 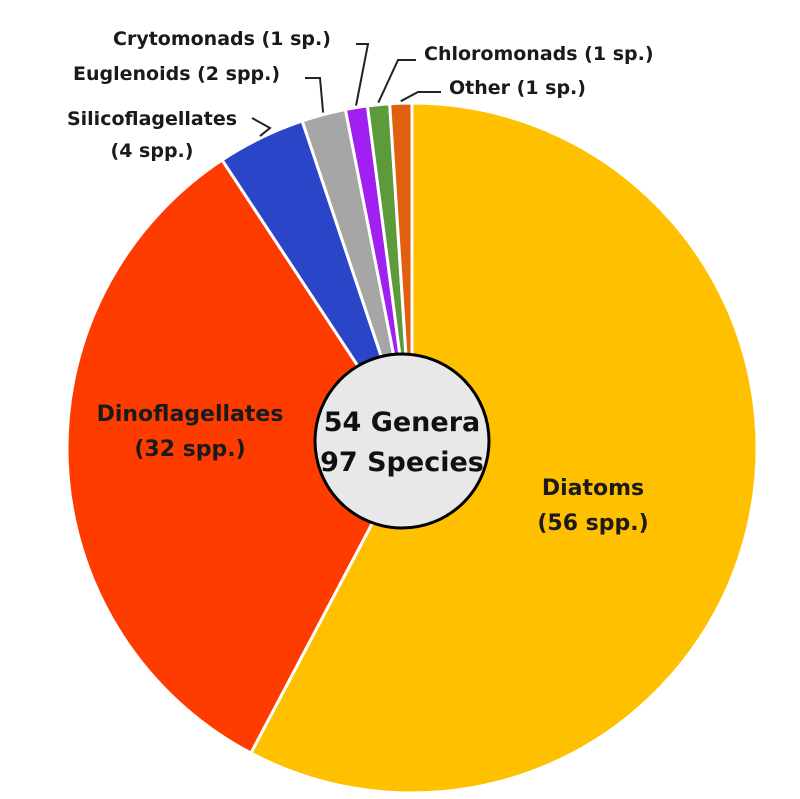 What do you see at coordinates (362, 74) in the screenshot?
I see `leader-line-crytomonads` at bounding box center [362, 74].